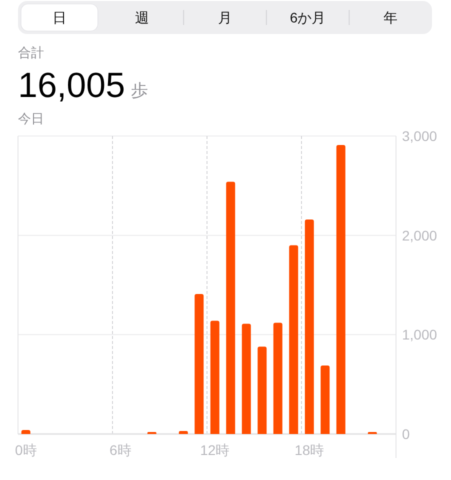 The width and height of the screenshot is (451, 480). What do you see at coordinates (225, 18) in the screenshot?
I see `tab-label: 月` at bounding box center [225, 18].